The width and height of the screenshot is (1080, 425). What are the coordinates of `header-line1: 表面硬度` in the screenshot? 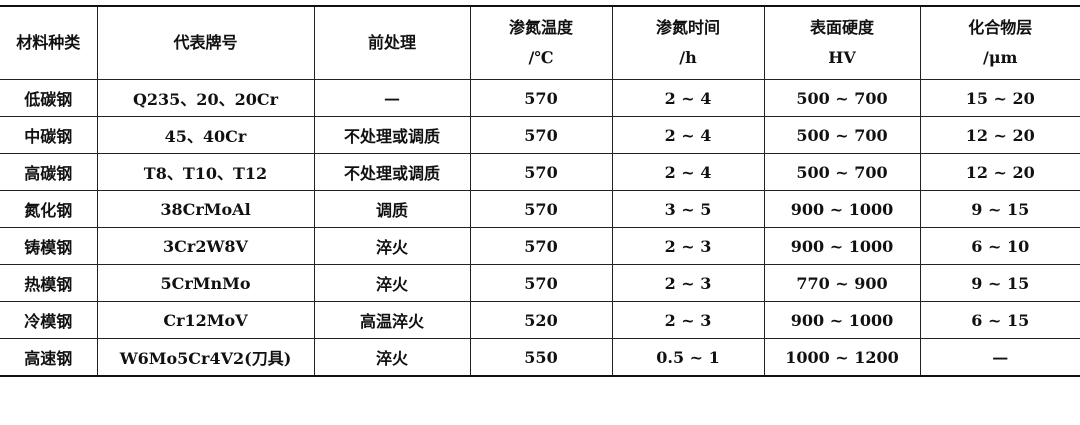 It's located at (841, 27).